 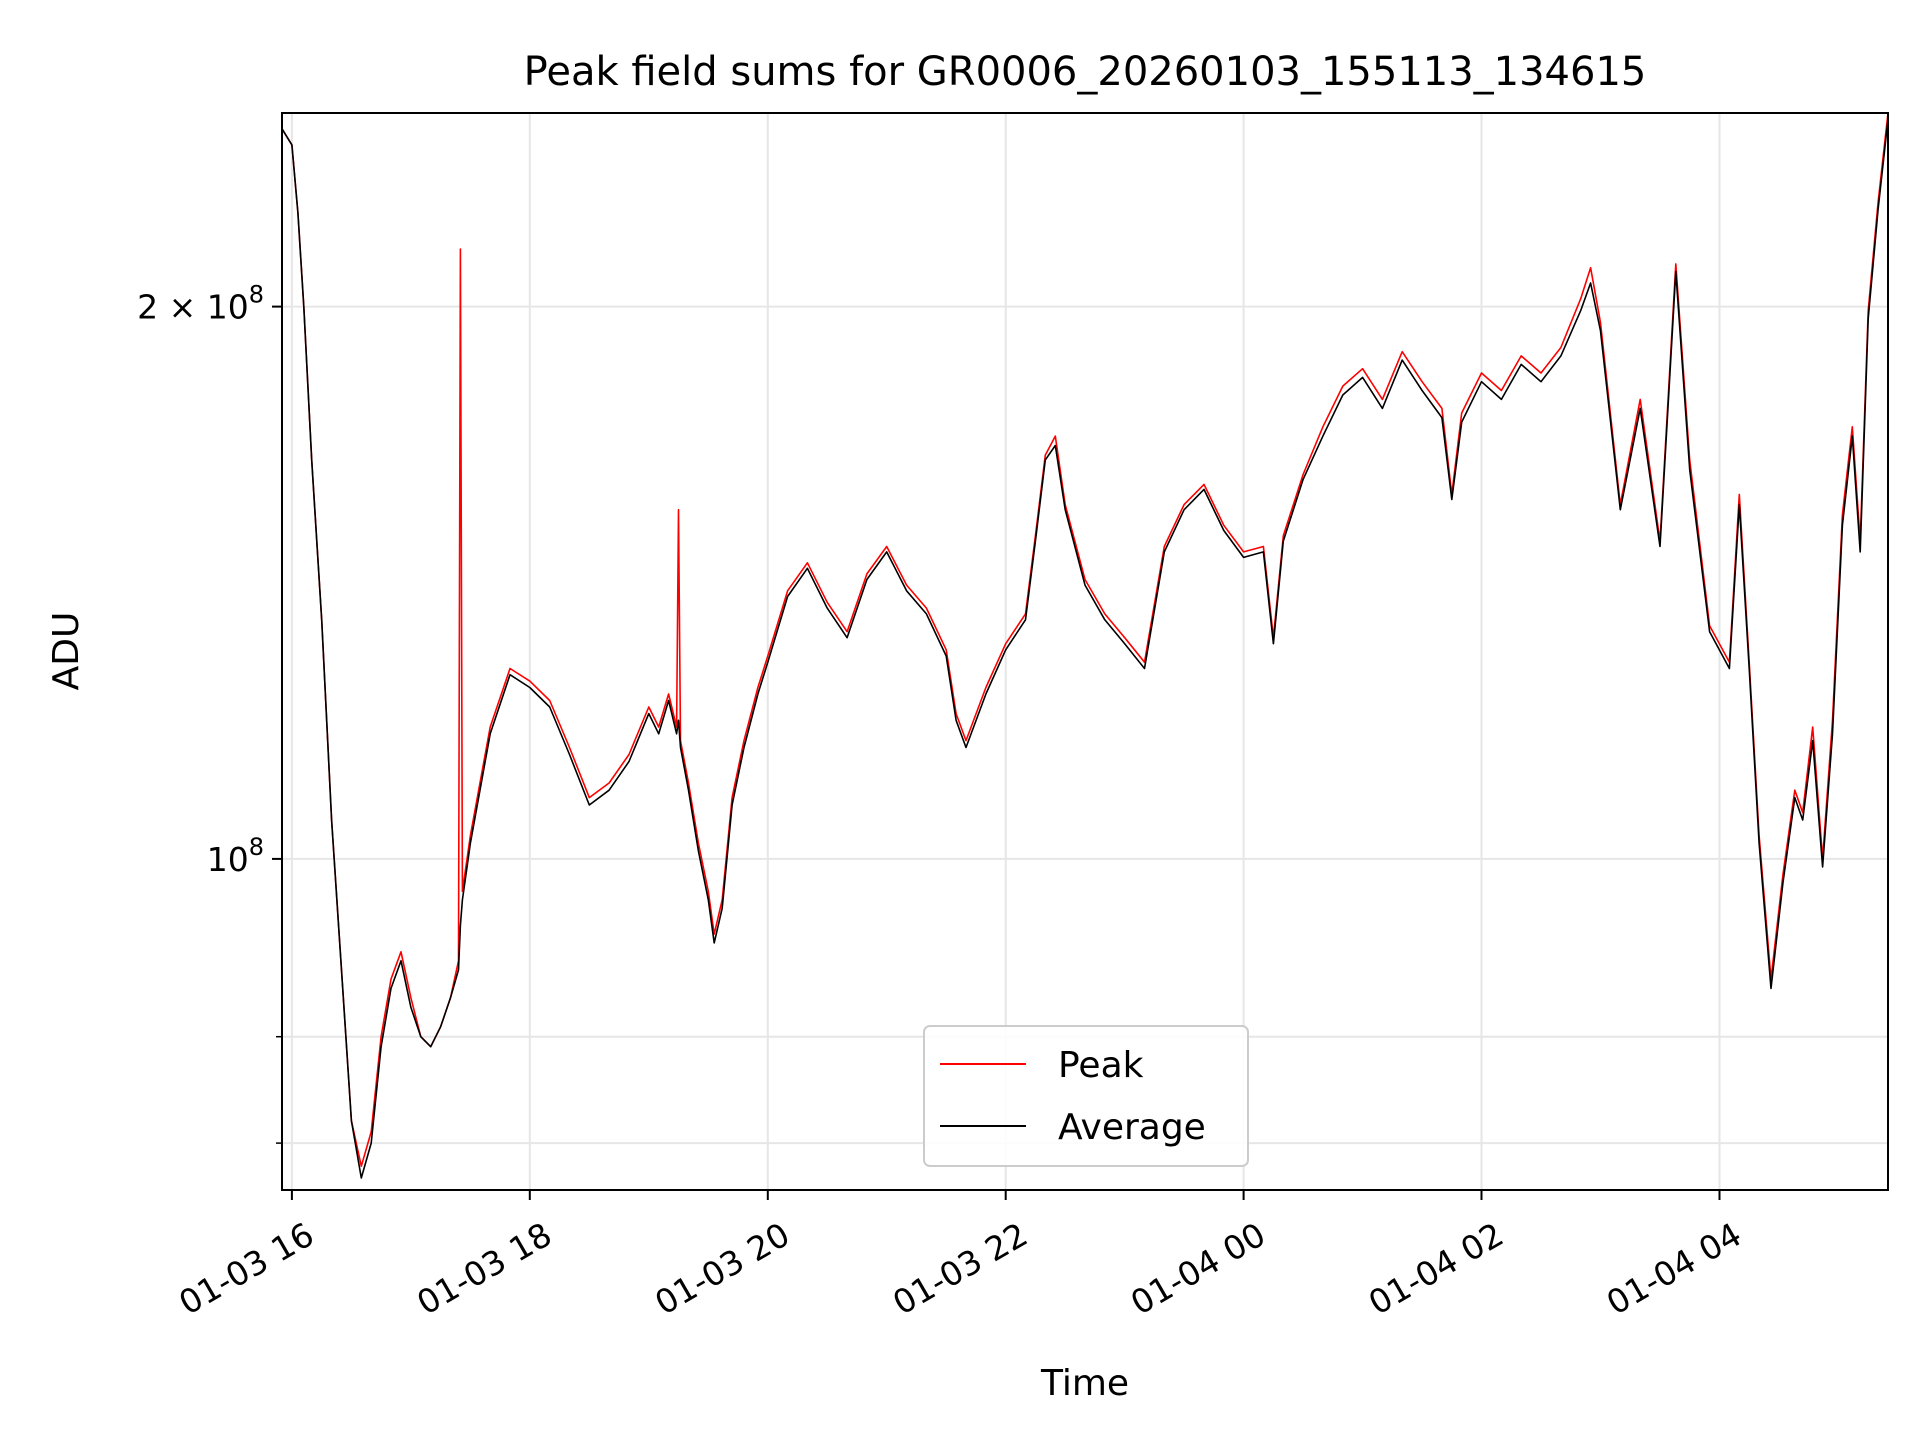 I want to click on y-tick-label: 2 × 108, so click(x=200, y=304).